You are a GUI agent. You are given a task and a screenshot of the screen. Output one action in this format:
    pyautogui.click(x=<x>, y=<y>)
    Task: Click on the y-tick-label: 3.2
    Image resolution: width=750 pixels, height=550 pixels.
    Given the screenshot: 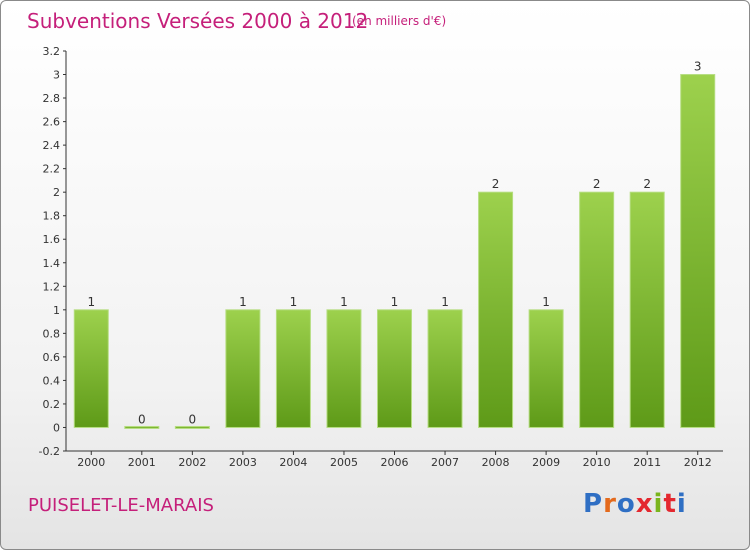 What is the action you would take?
    pyautogui.click(x=52, y=51)
    